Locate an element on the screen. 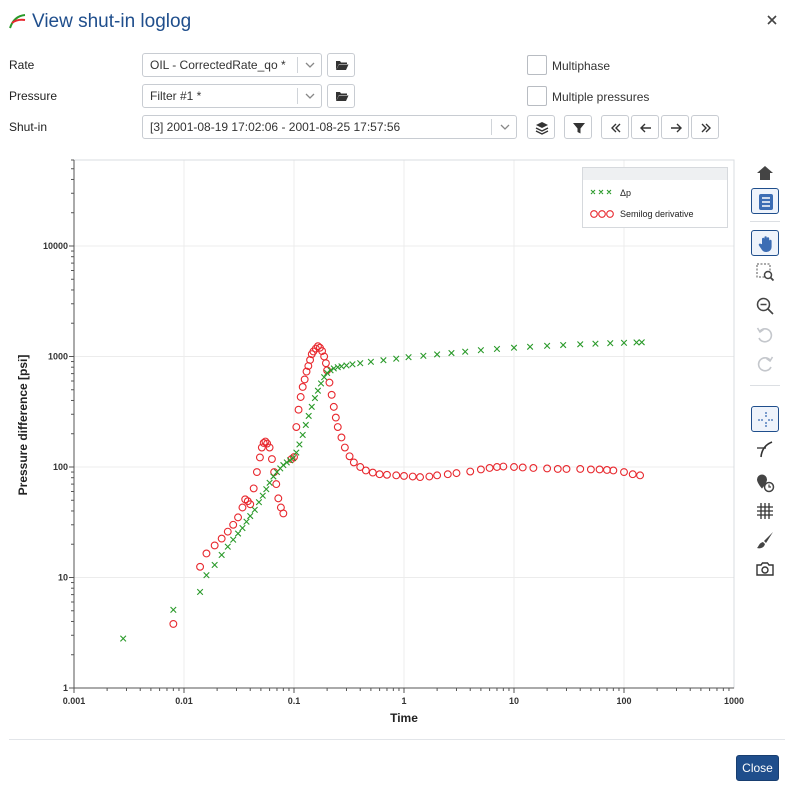  layers-icon is located at coordinates (542, 128).